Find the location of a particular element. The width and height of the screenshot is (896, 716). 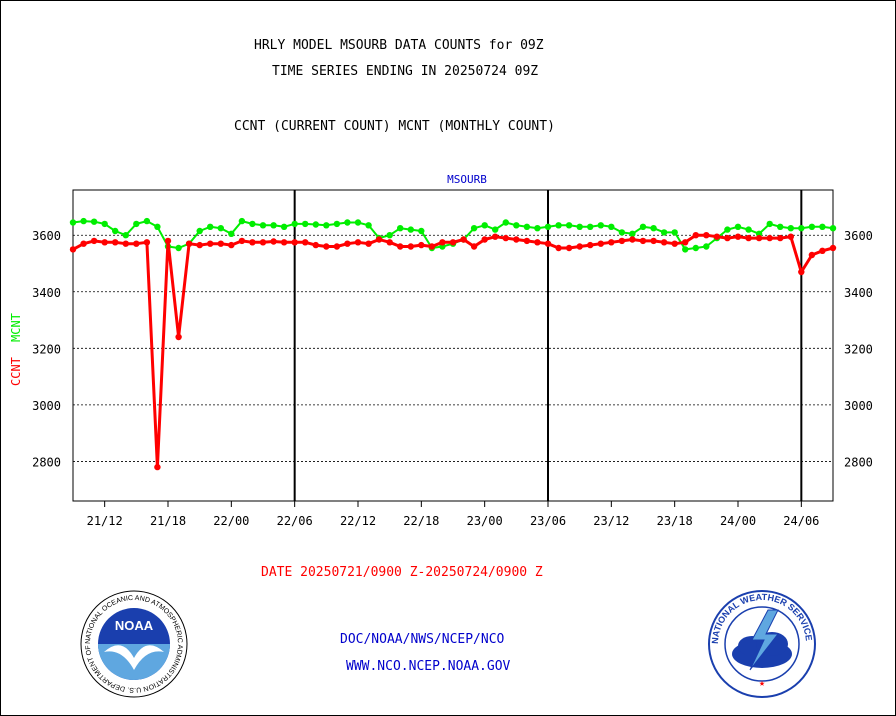

y-tick-label-right: 2800 is located at coordinates (858, 462).